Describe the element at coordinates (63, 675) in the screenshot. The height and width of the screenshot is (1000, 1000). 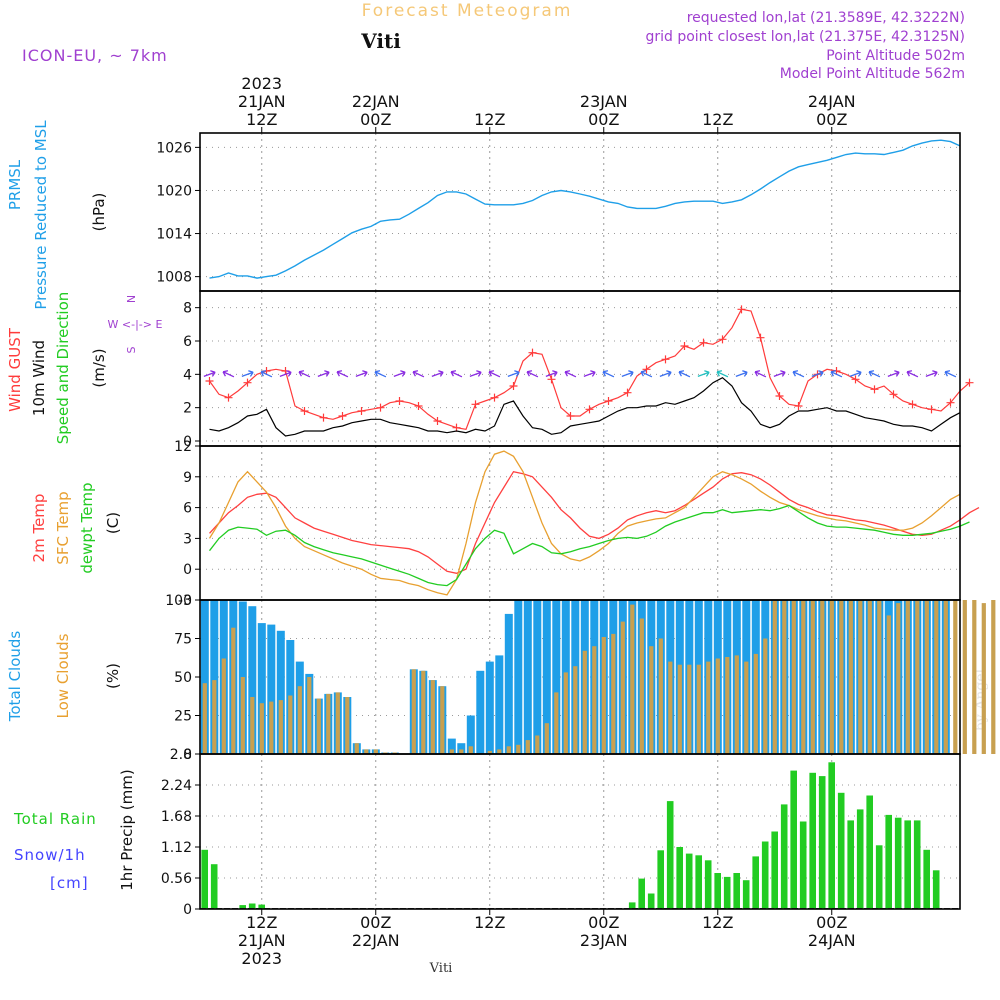
I see `clouds-ylabel-low: Low Clouds` at that location.